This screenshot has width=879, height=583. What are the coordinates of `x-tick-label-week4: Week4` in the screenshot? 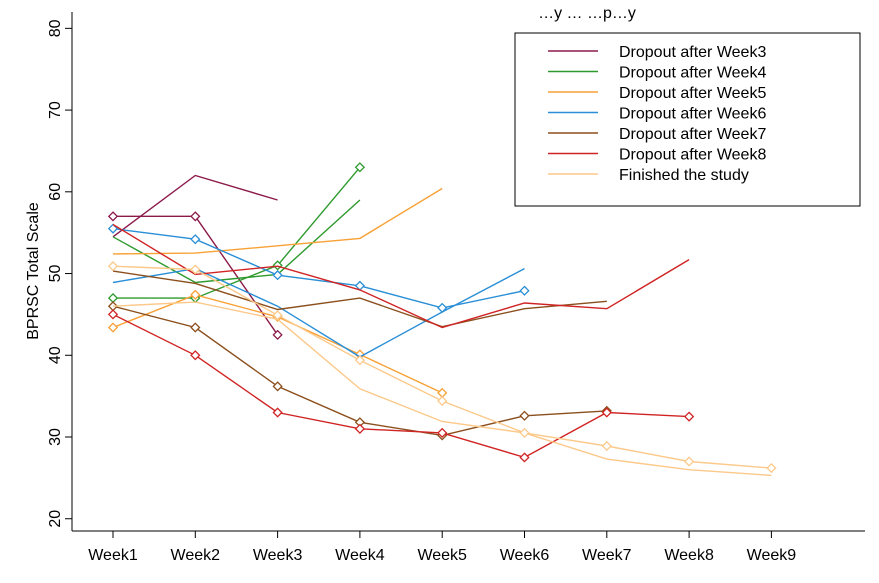 It's located at (360, 555).